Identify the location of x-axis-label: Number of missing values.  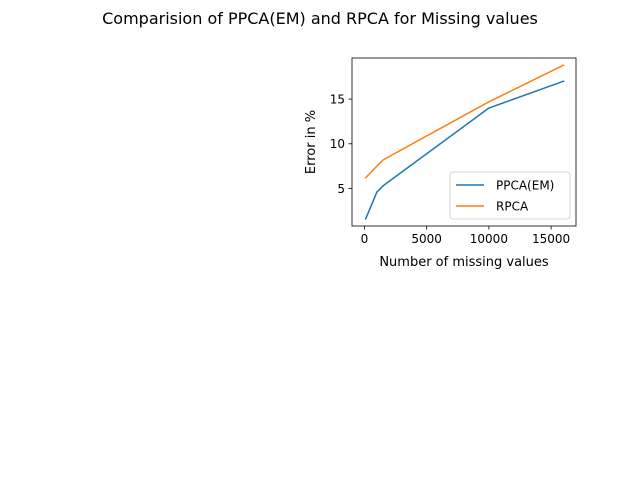
(464, 262).